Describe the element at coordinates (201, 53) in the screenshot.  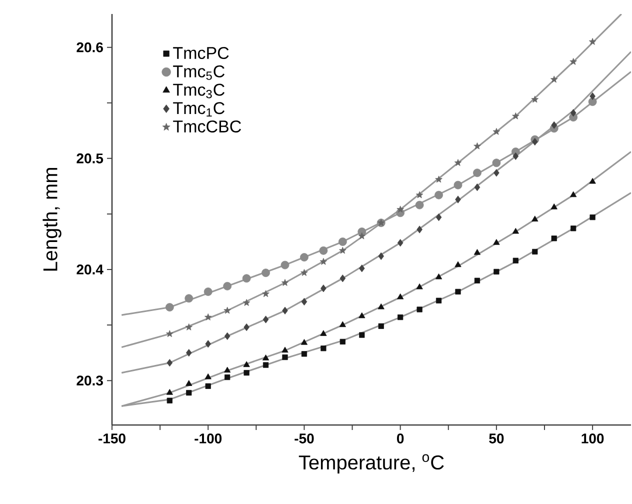
I see `legend-label: TmcPC` at that location.